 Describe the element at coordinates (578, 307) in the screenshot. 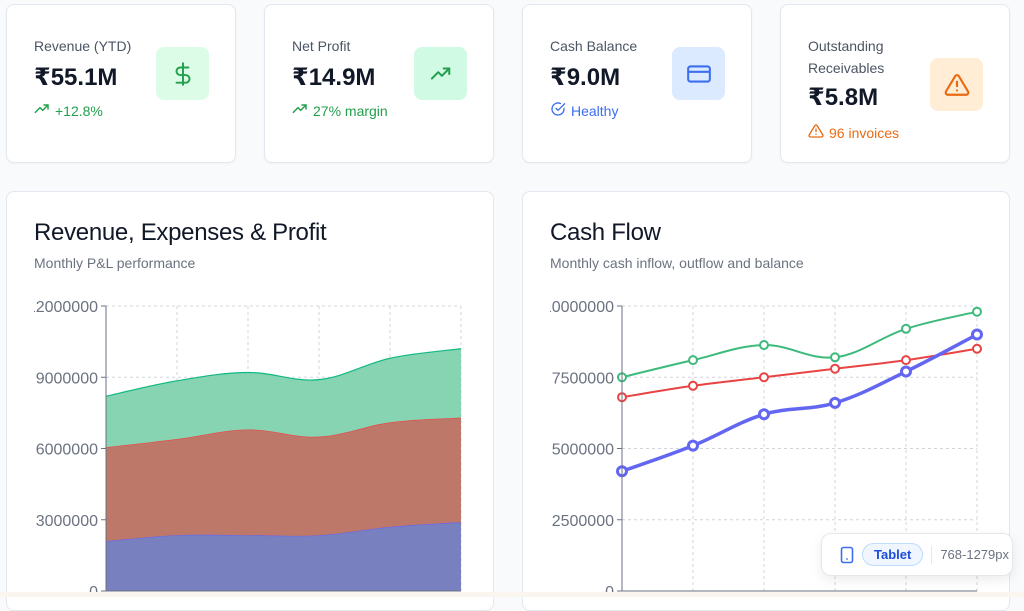

I see `y-tick-label: 10000000` at that location.